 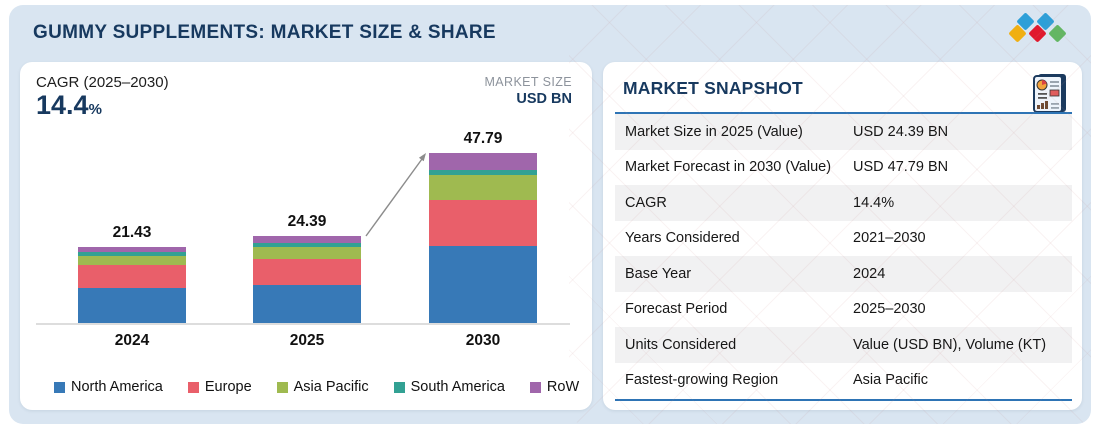 I want to click on legend-item-north-america: North America, so click(x=108, y=387).